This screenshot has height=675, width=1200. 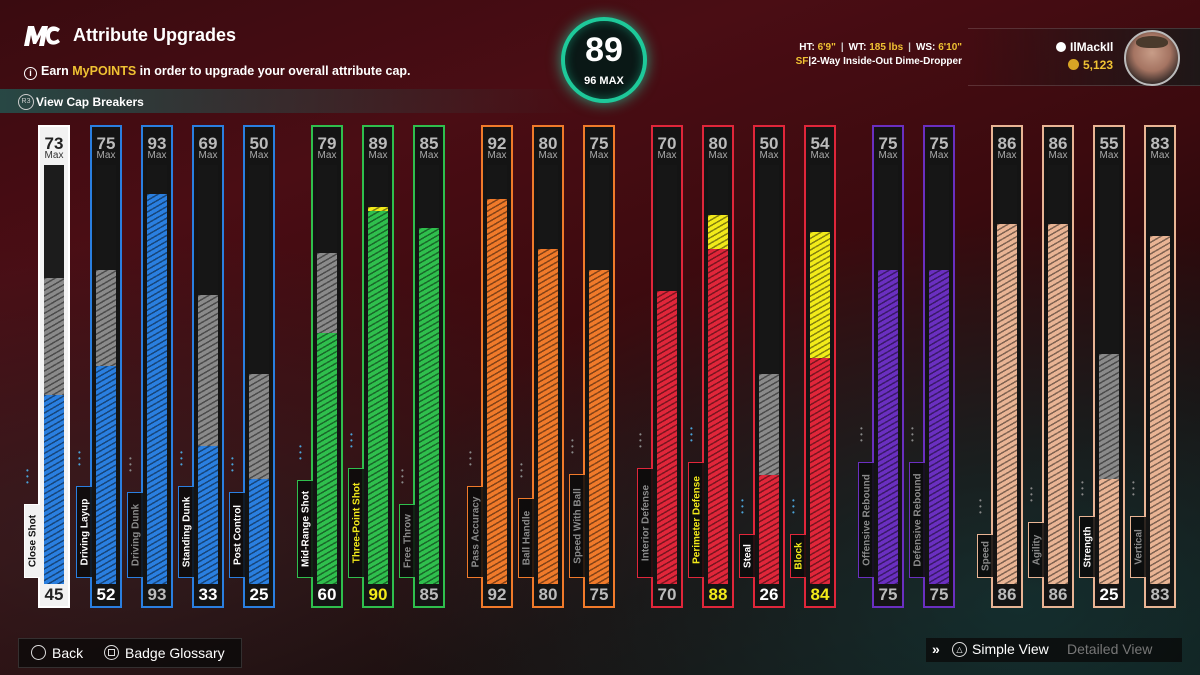 I want to click on attribute-column-ball-handle: 80 Max 80 Ball Handle • • •, so click(x=541, y=366).